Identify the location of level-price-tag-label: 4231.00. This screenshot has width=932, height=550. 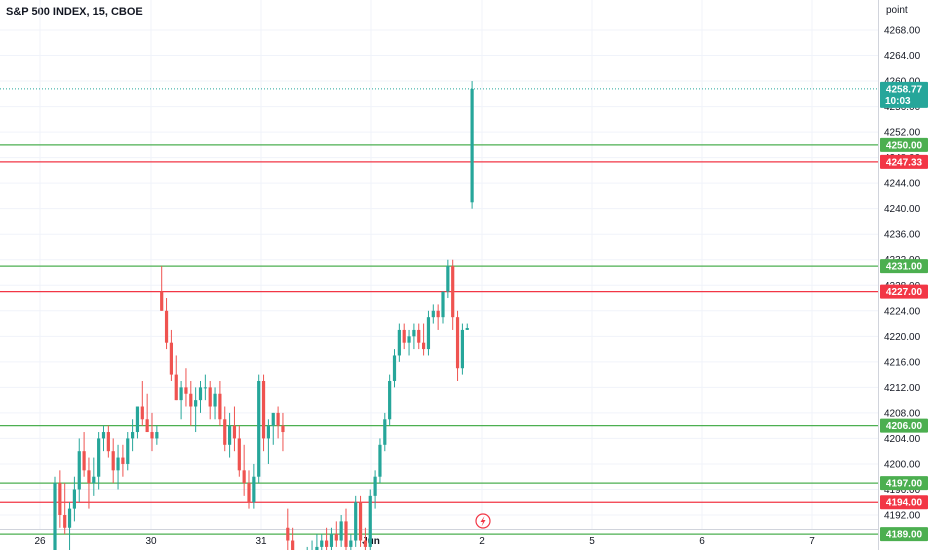
(904, 267).